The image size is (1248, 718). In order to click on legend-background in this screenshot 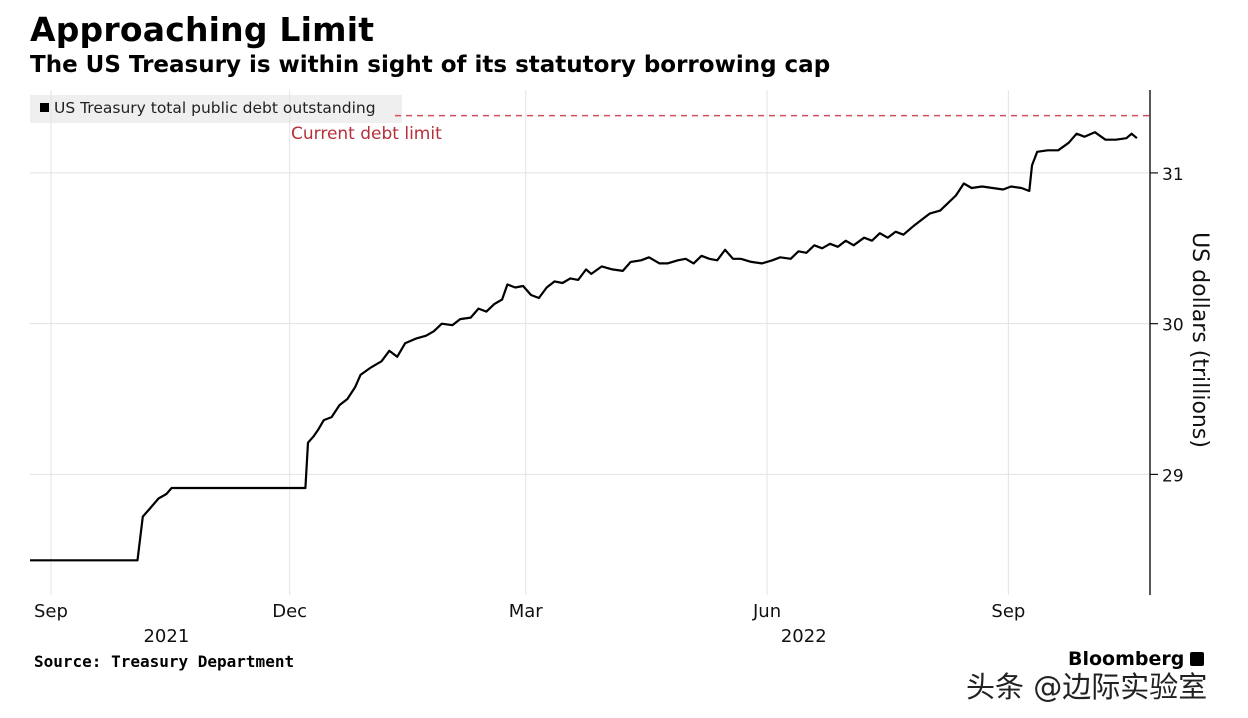, I will do `click(216, 109)`.